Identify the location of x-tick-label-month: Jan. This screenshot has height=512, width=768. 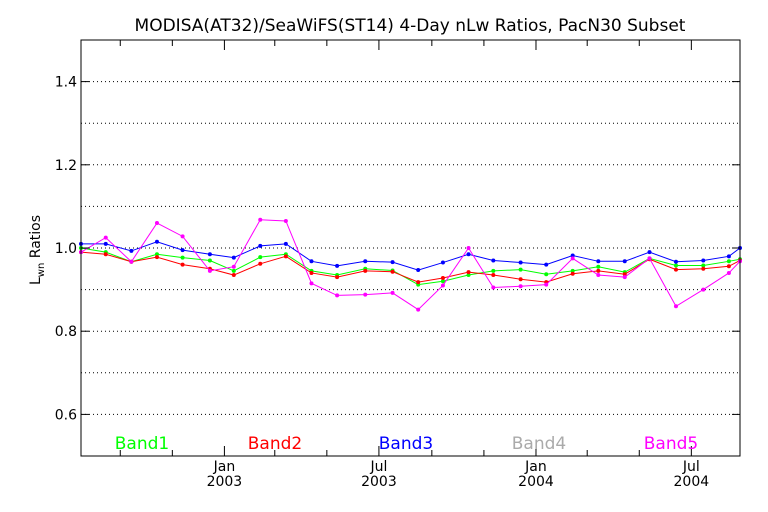
(535, 467).